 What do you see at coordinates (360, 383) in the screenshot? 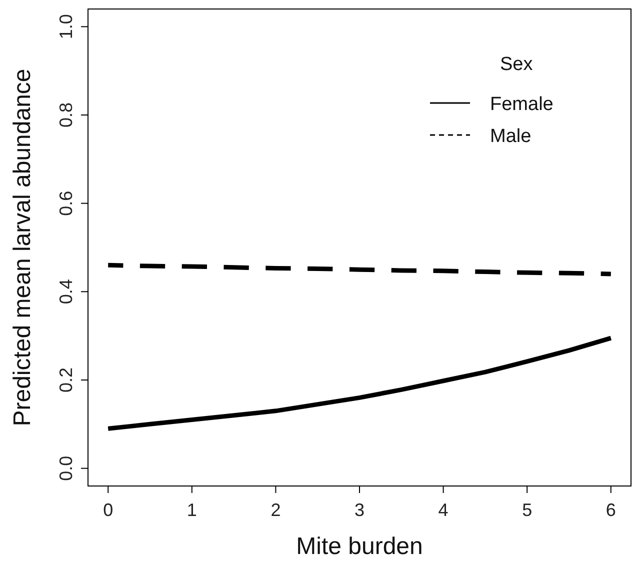
I see `line-series` at bounding box center [360, 383].